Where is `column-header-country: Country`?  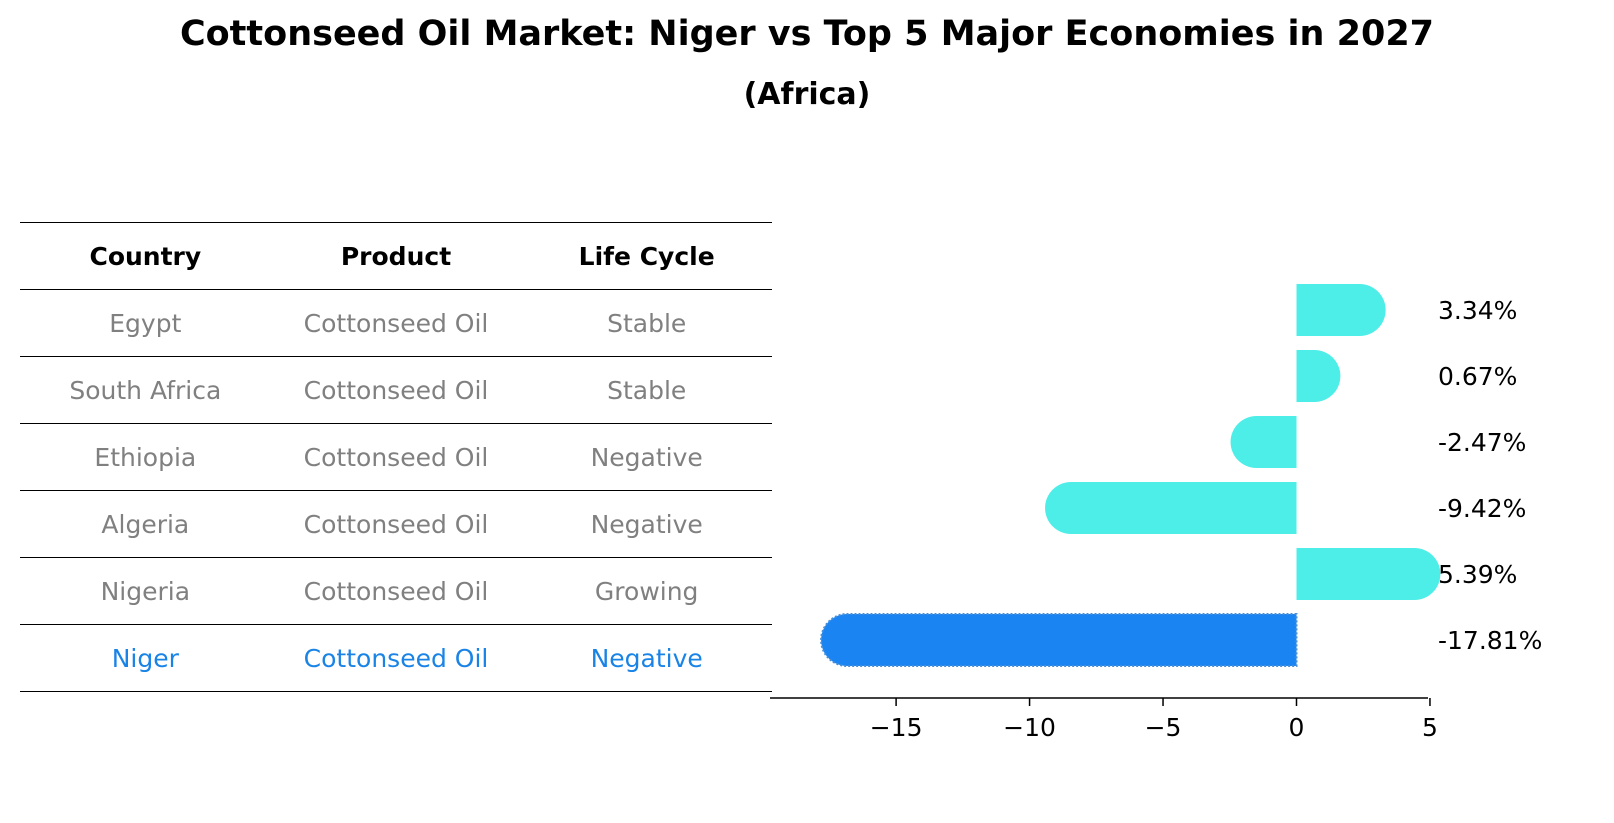
column-header-country: Country is located at coordinates (145, 256).